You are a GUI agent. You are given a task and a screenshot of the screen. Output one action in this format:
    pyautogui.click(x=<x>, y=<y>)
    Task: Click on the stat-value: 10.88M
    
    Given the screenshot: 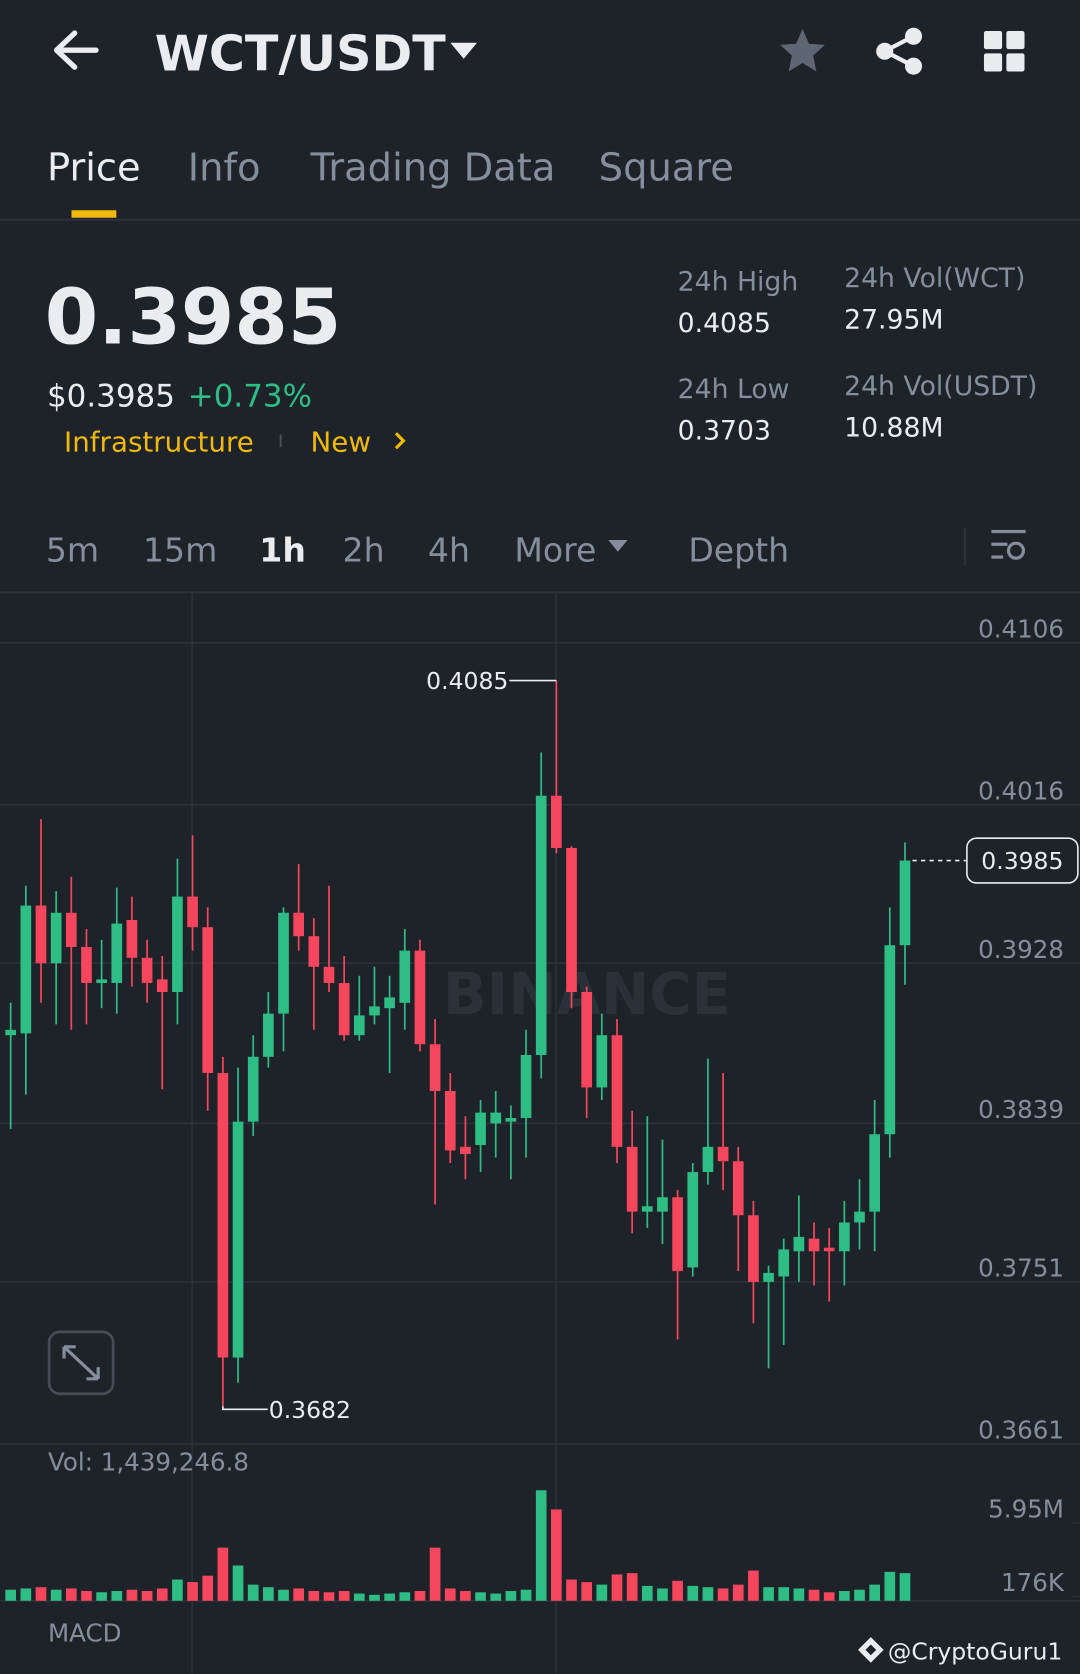 What is the action you would take?
    pyautogui.click(x=893, y=427)
    